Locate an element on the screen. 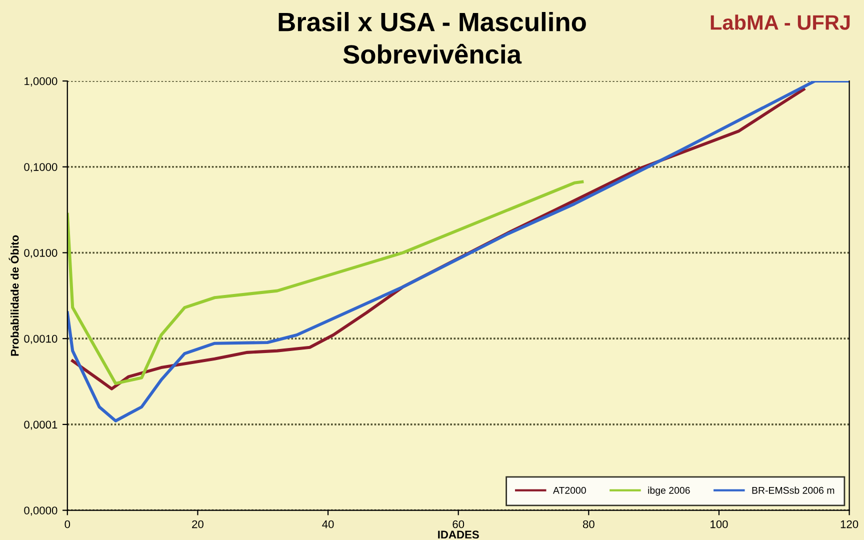  y-axis-title: Probabilidade de Óbito is located at coordinates (13, 295).